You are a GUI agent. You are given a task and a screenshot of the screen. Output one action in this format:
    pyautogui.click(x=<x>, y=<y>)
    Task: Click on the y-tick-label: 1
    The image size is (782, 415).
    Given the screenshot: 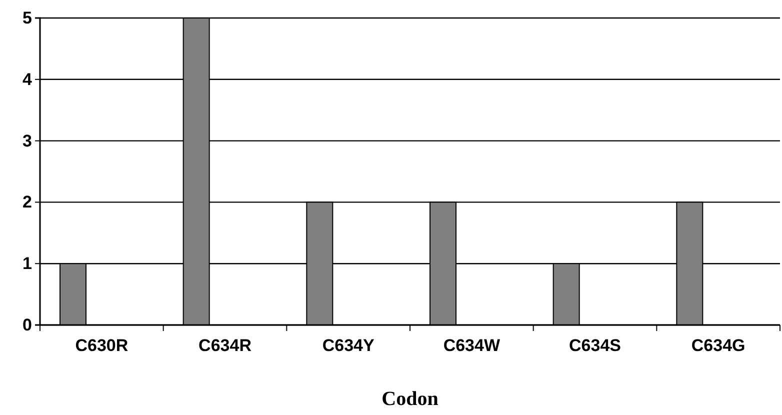 What is the action you would take?
    pyautogui.click(x=27, y=264)
    